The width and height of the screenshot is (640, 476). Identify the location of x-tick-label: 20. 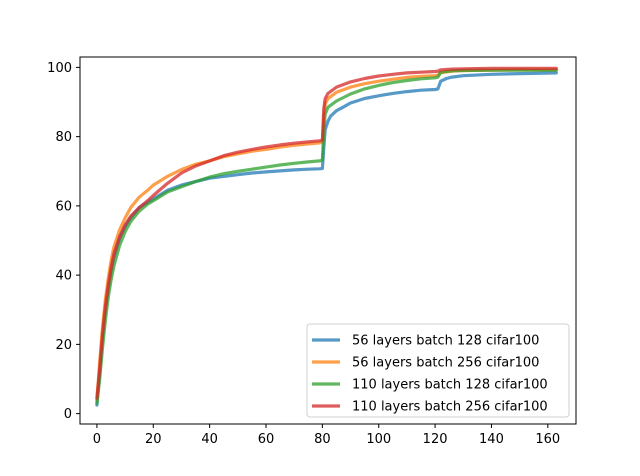
(153, 439).